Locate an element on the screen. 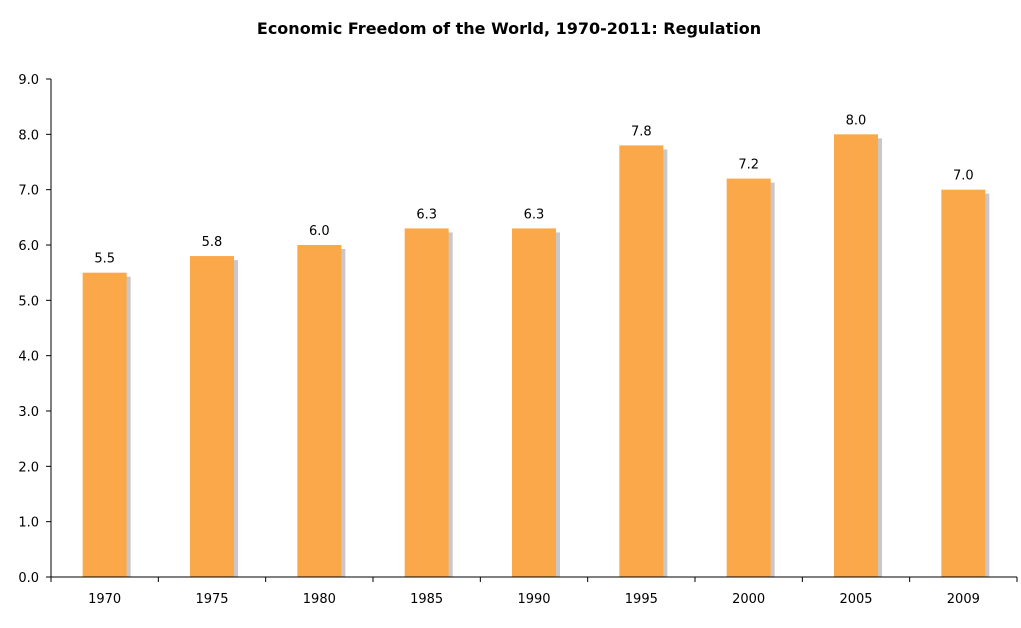 The width and height of the screenshot is (1021, 628). data-label: 7.0 is located at coordinates (963, 176).